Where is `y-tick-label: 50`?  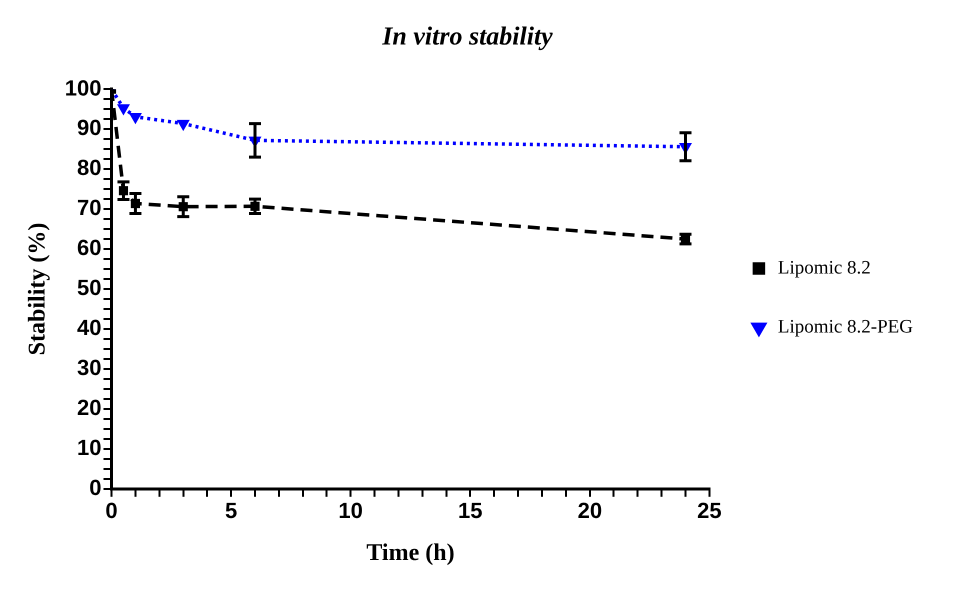
y-tick-label: 50 is located at coordinates (89, 287).